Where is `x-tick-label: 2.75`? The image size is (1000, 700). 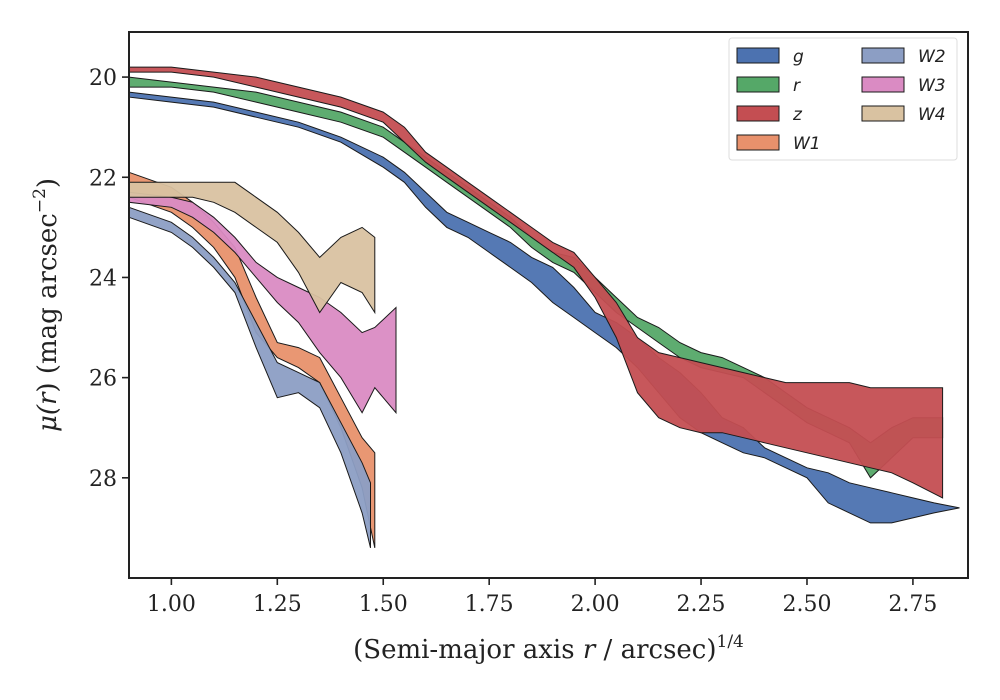
x-tick-label: 2.75 is located at coordinates (912, 604).